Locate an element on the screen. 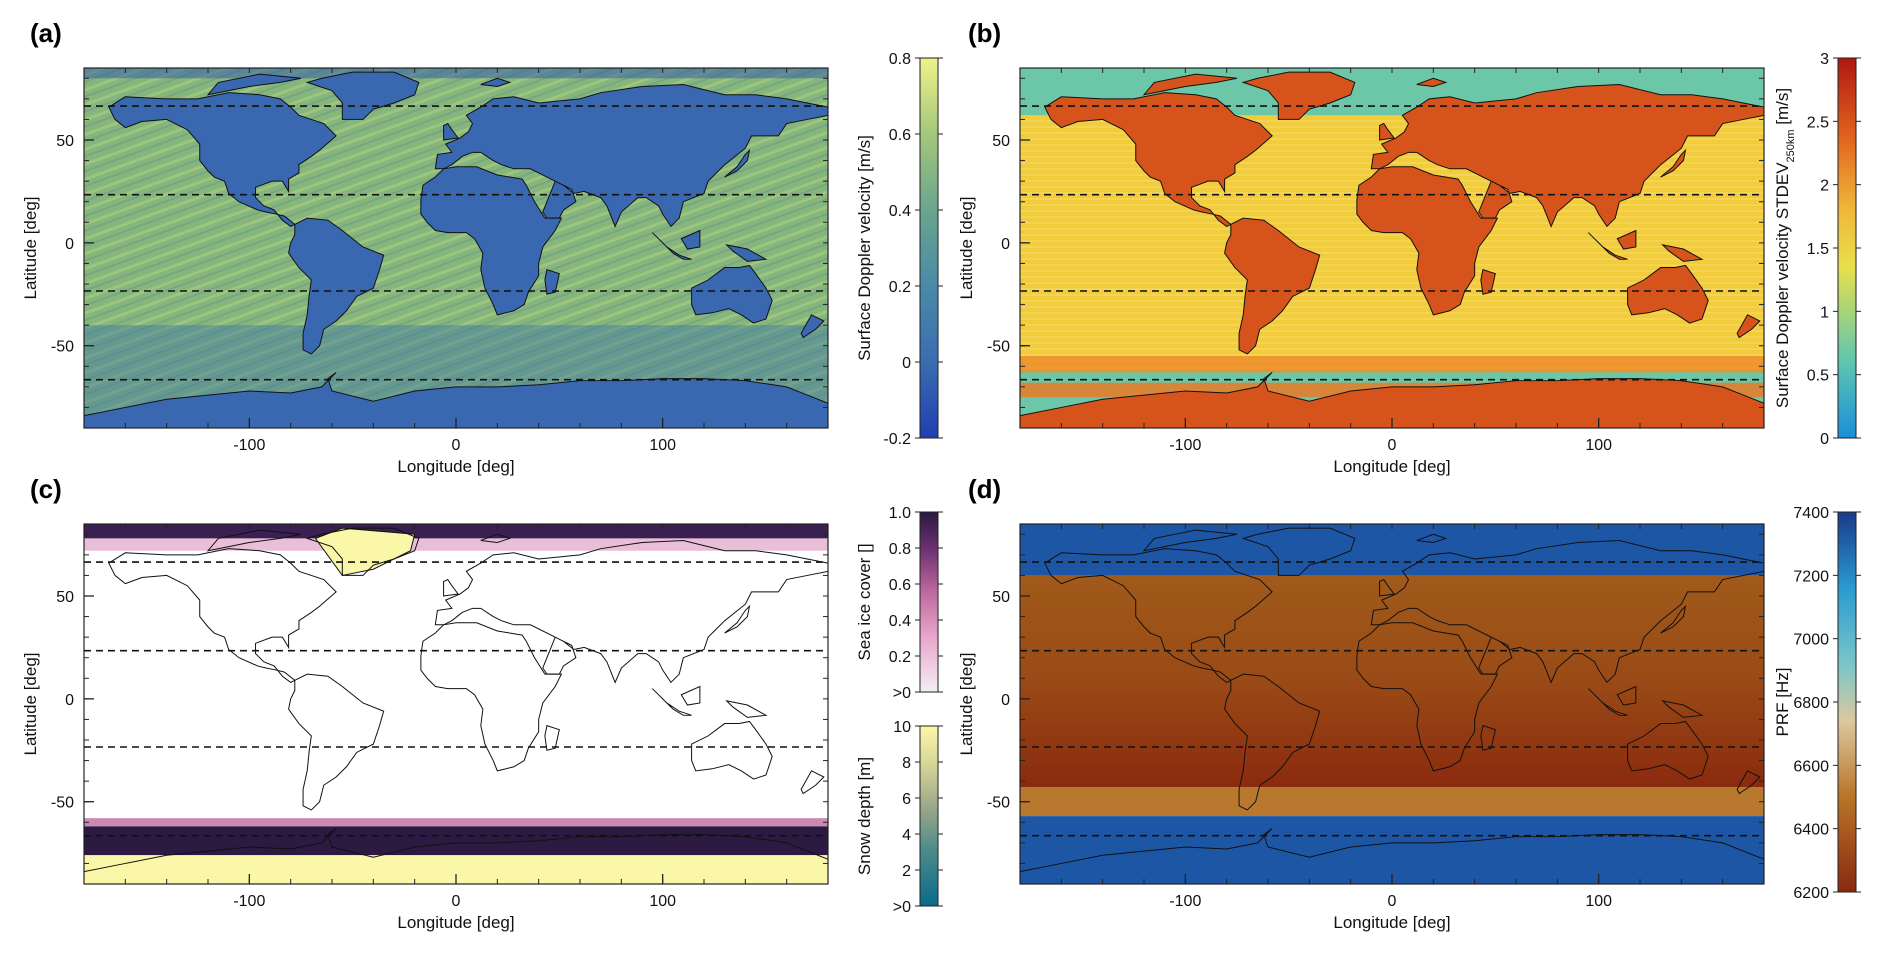  colorbar-tick-label-b: 1 is located at coordinates (1824, 312).